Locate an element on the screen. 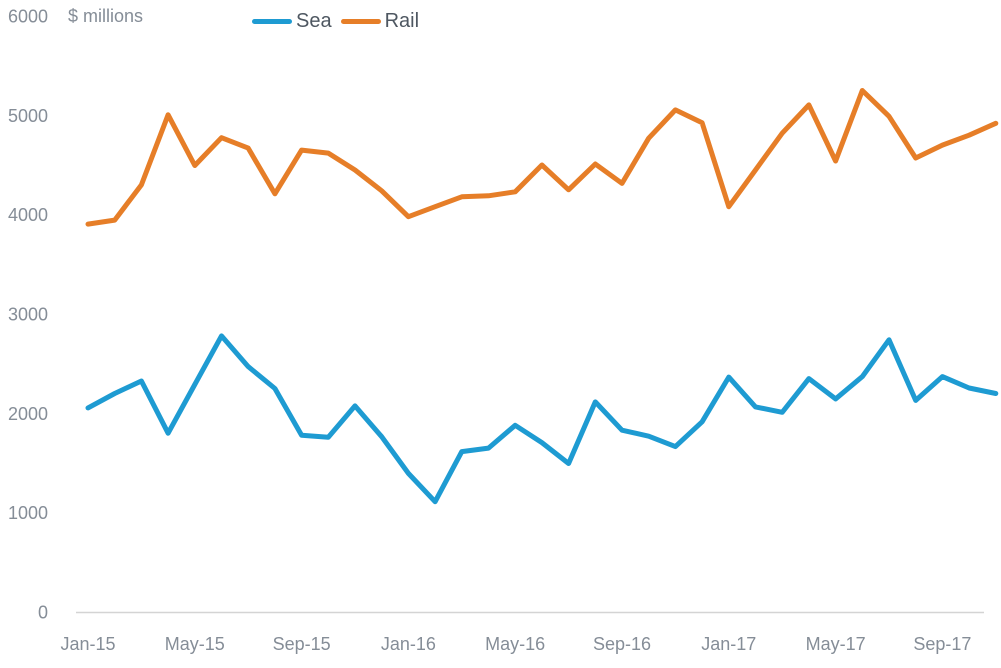  legend-item-rail: Rail is located at coordinates (380, 21).